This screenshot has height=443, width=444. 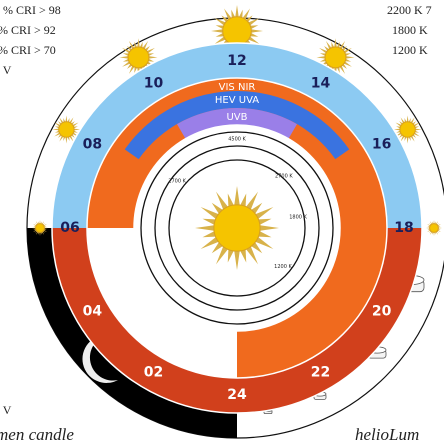 I want to click on moon, so click(x=100, y=358).